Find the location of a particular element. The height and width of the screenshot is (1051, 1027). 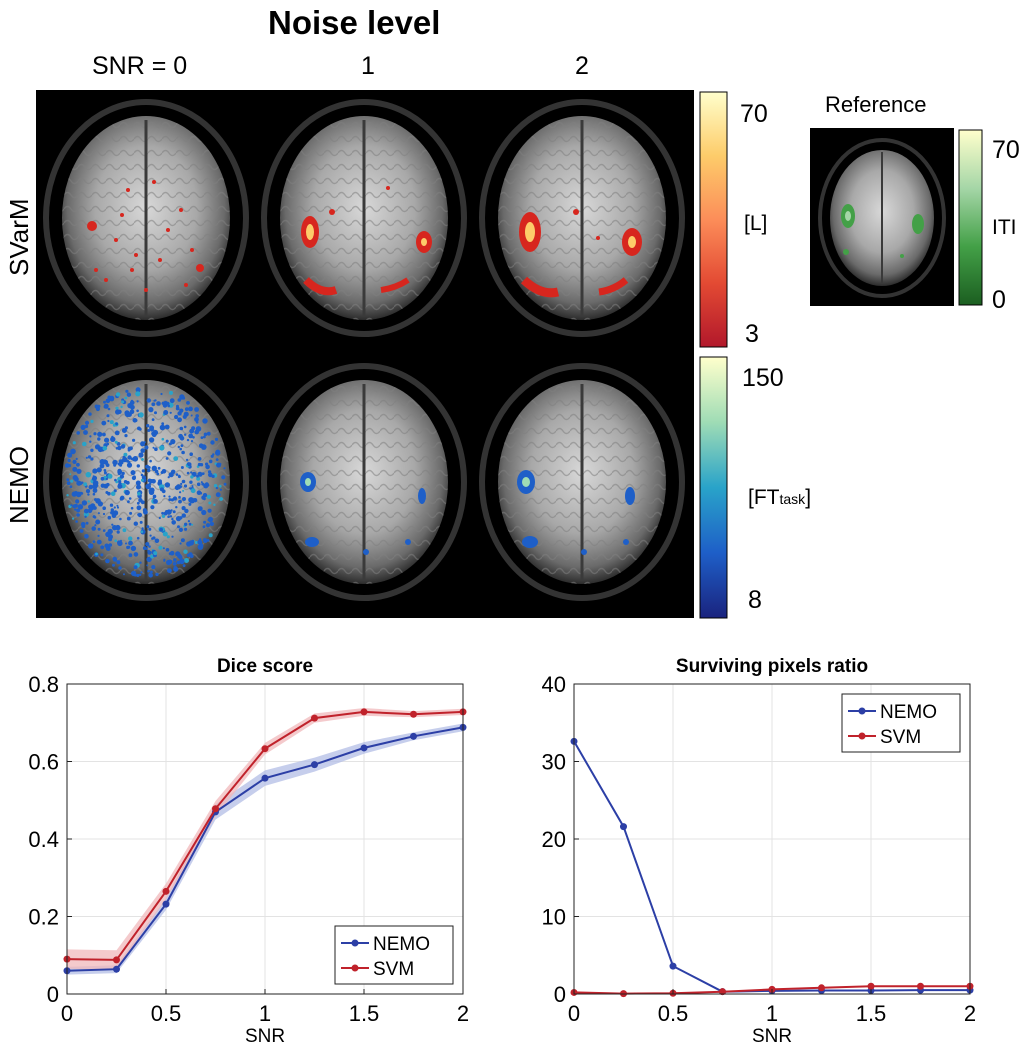

reference-title: Reference is located at coordinates (876, 104).